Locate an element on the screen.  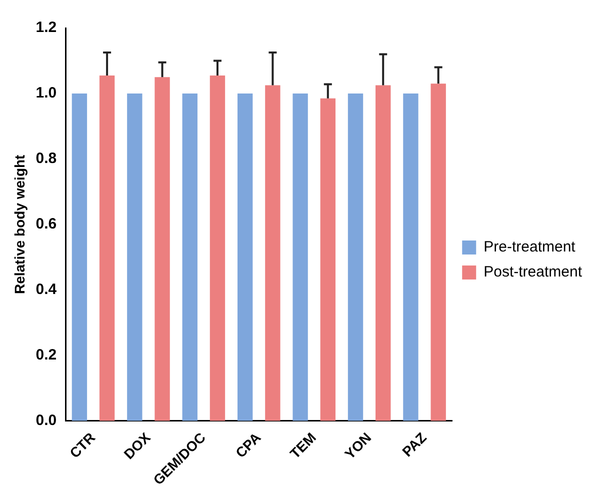
y-tick-label: 0.2 is located at coordinates (46, 355).